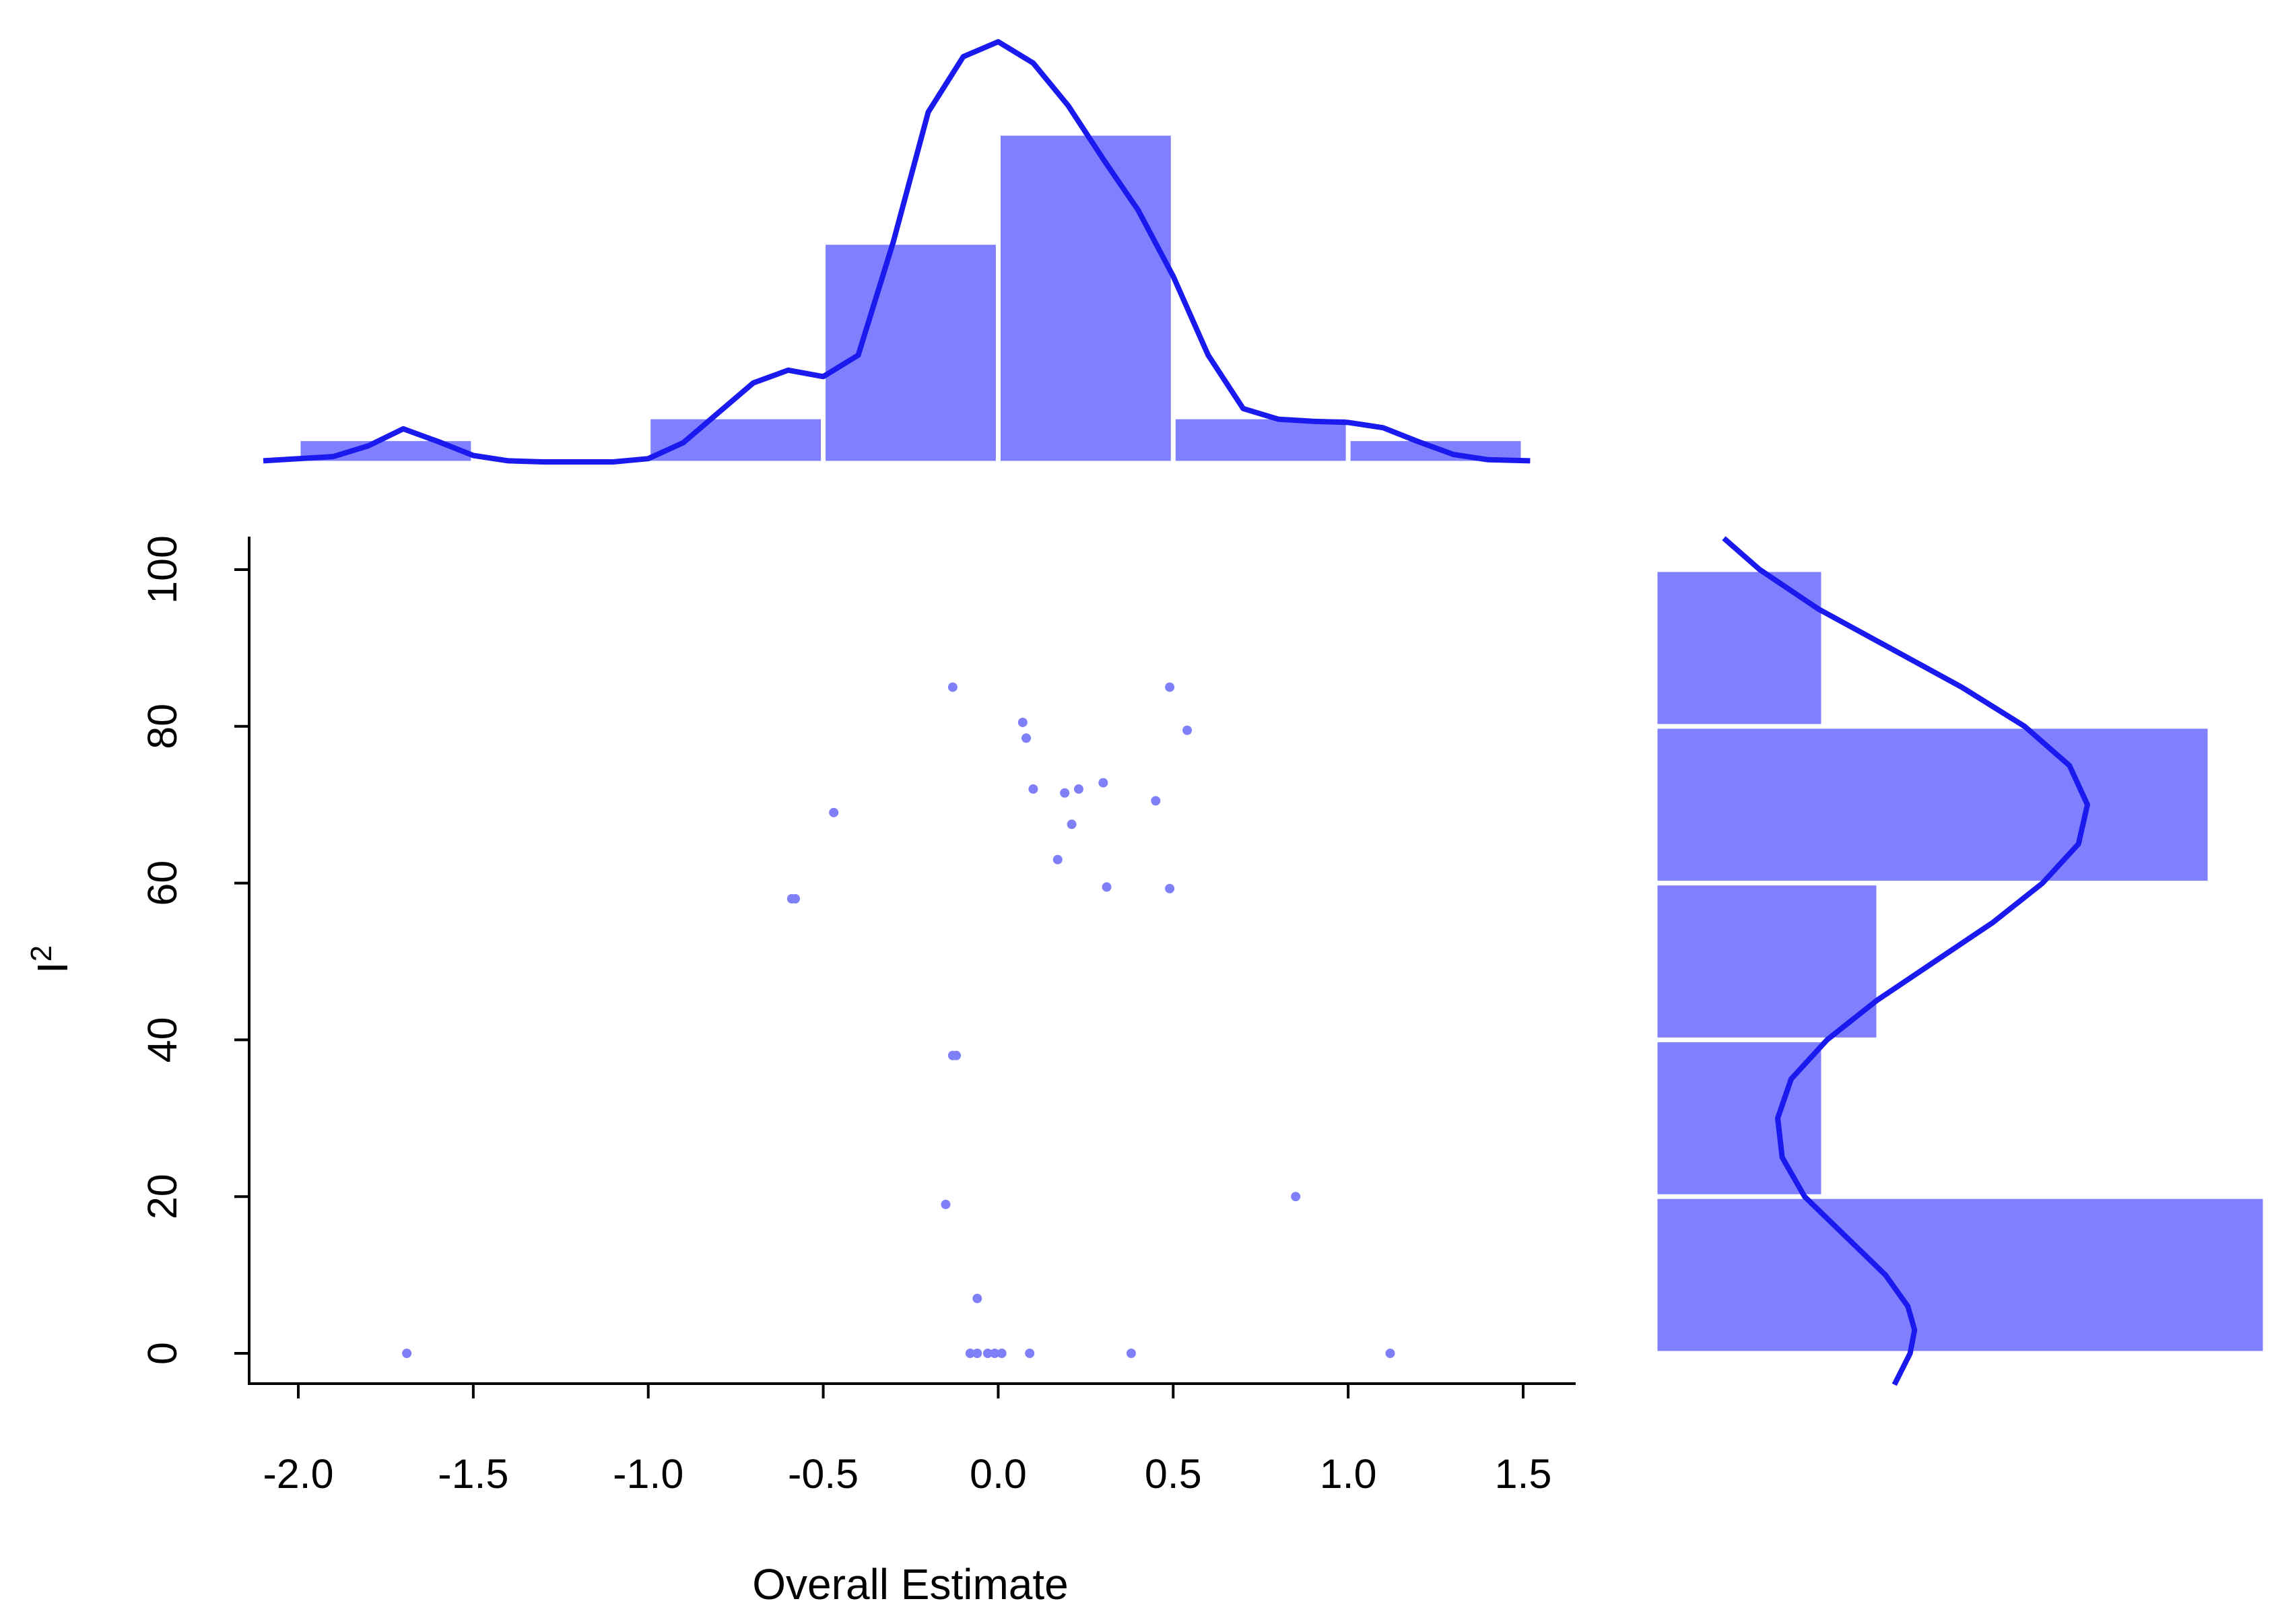 This screenshot has width=2278, height=1624. What do you see at coordinates (162, 883) in the screenshot?
I see `y-tick-label: 60` at bounding box center [162, 883].